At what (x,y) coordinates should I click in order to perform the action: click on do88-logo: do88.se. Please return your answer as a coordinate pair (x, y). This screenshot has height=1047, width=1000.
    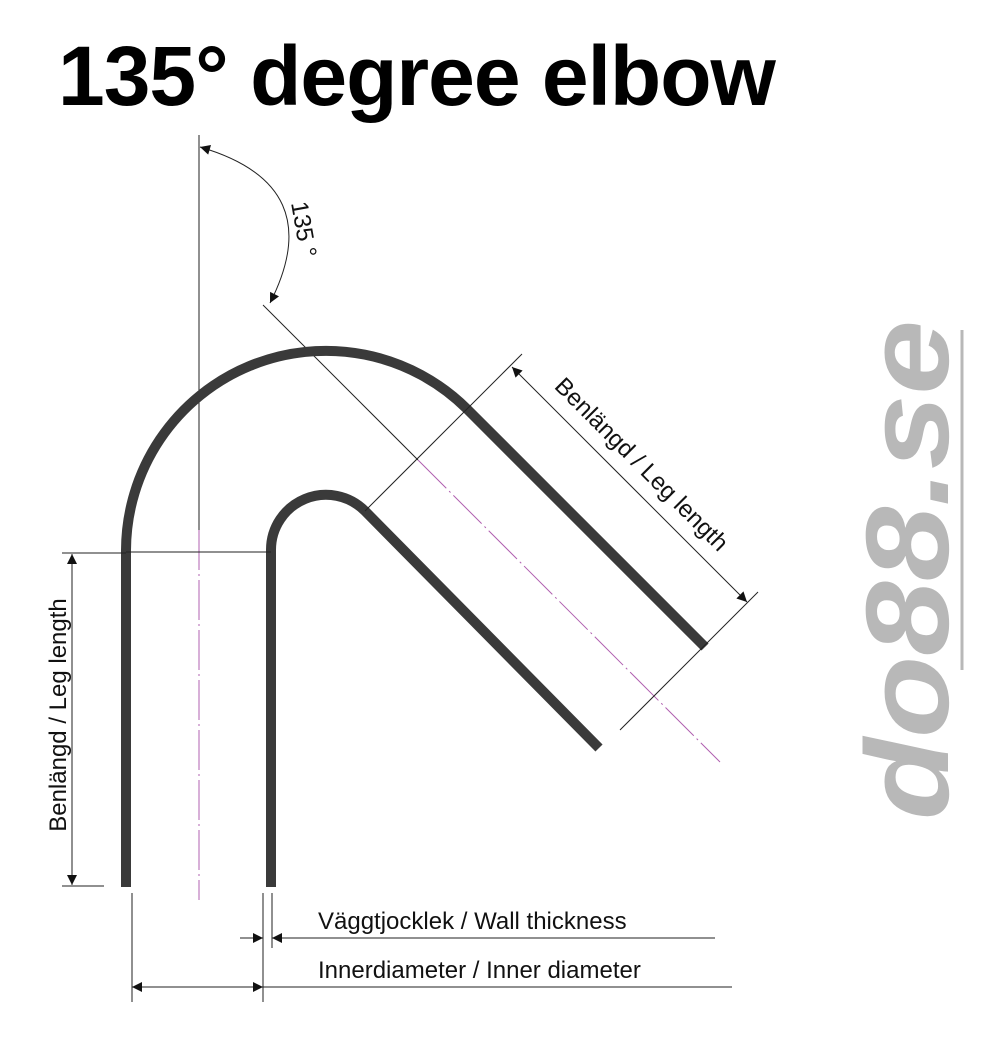
    Looking at the image, I should click on (908, 570).